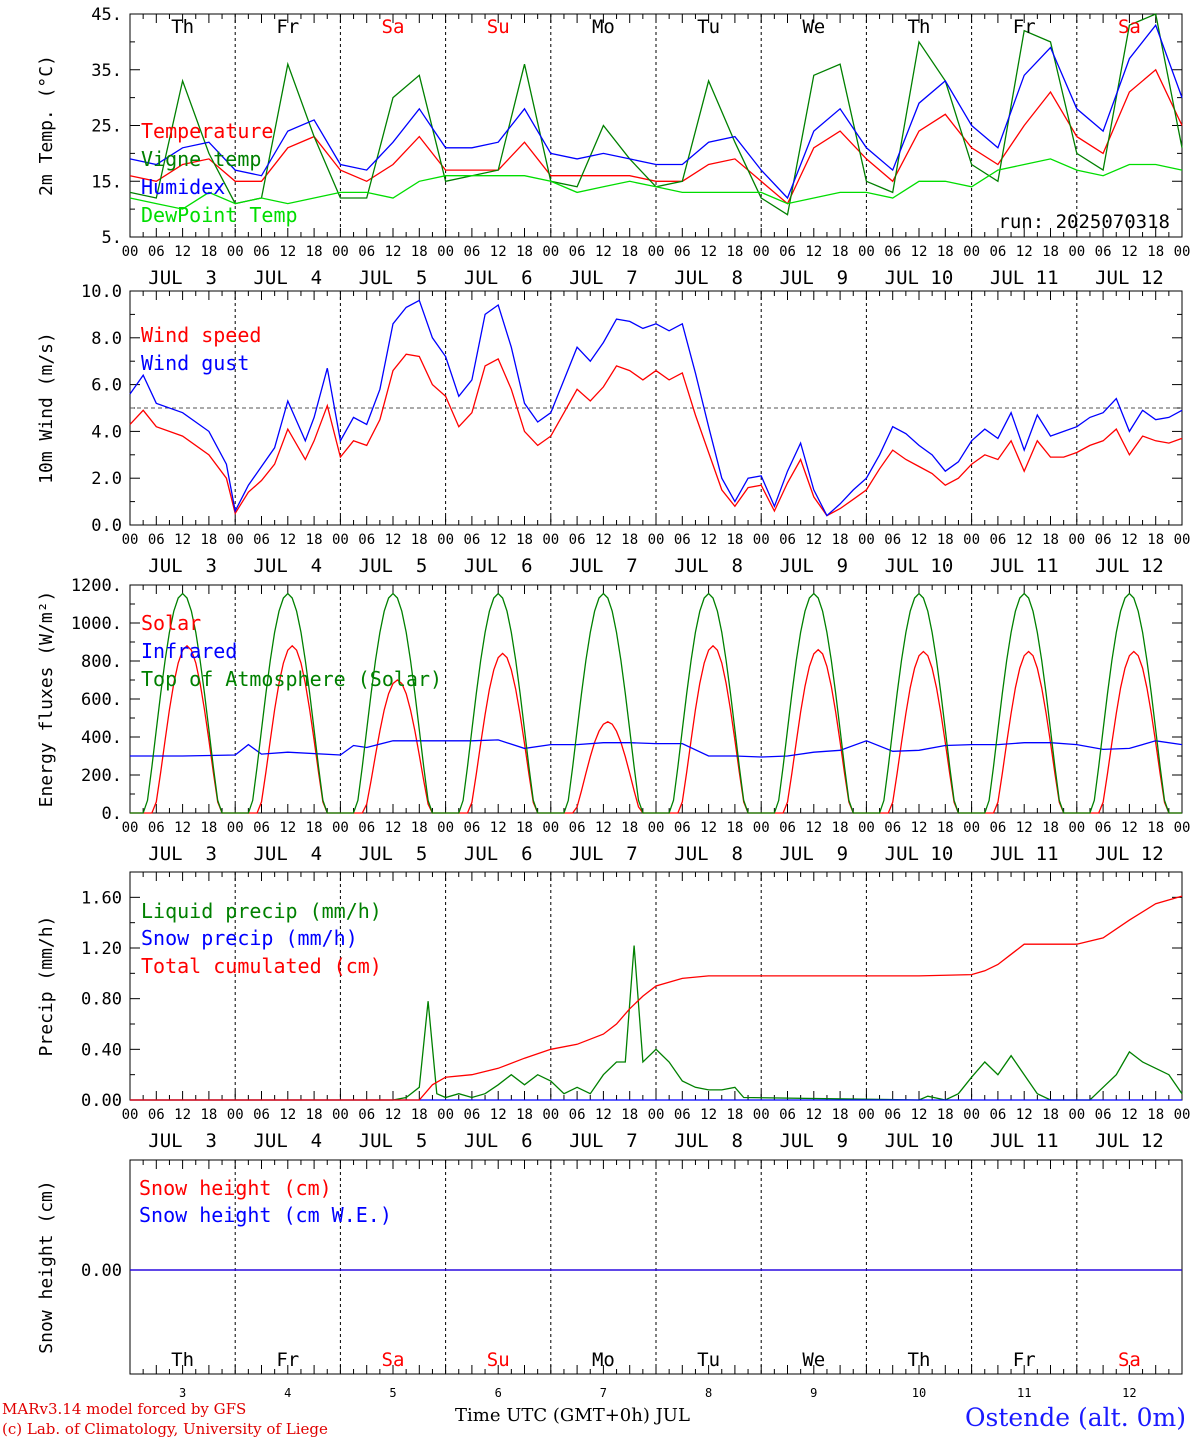  What do you see at coordinates (603, 1393) in the screenshot?
I see `day-number-label: 7` at bounding box center [603, 1393].